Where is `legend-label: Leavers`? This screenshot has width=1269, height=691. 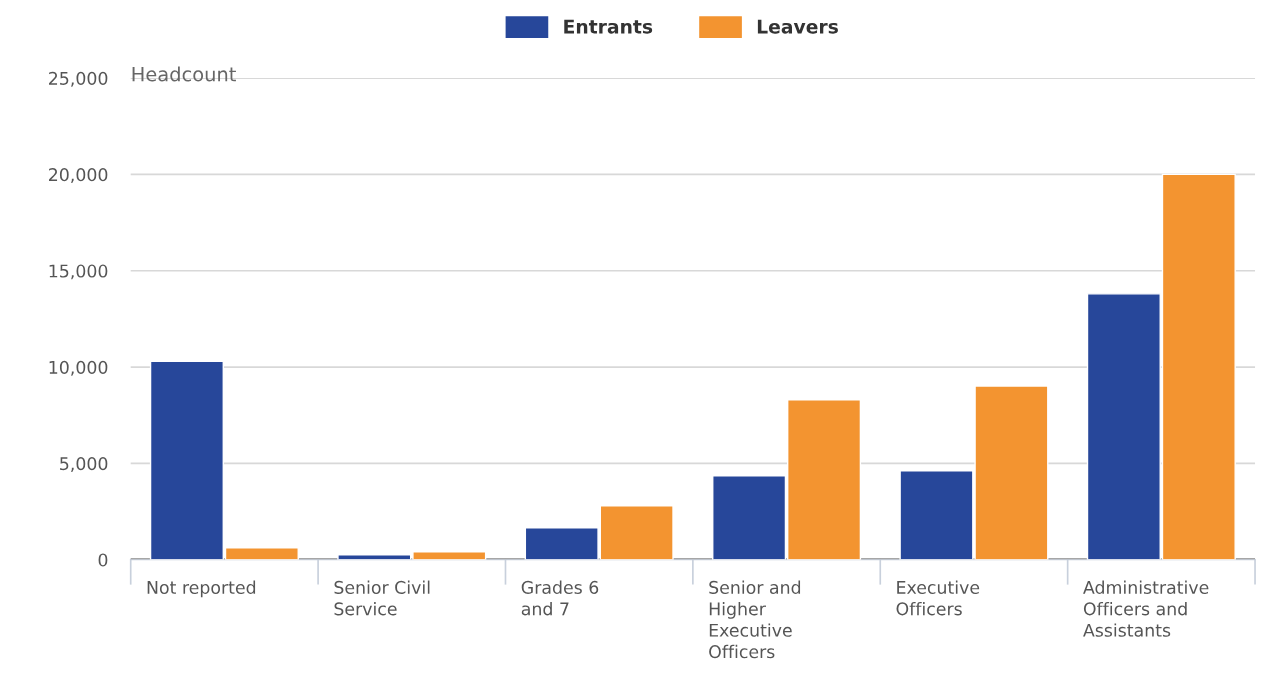
legend-label: Leavers is located at coordinates (797, 26).